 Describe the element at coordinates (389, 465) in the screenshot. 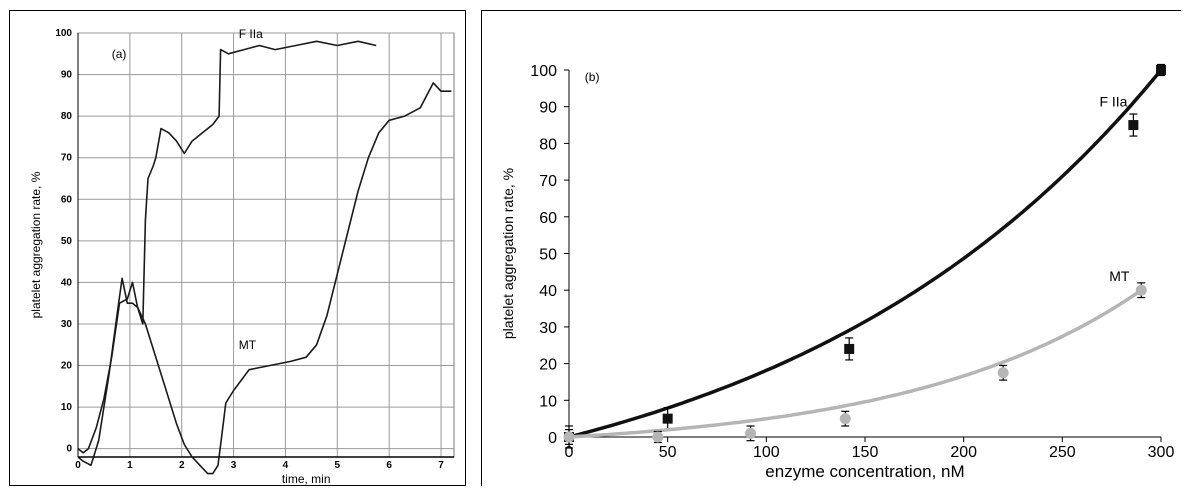

I see `x-tick-label: 6` at that location.